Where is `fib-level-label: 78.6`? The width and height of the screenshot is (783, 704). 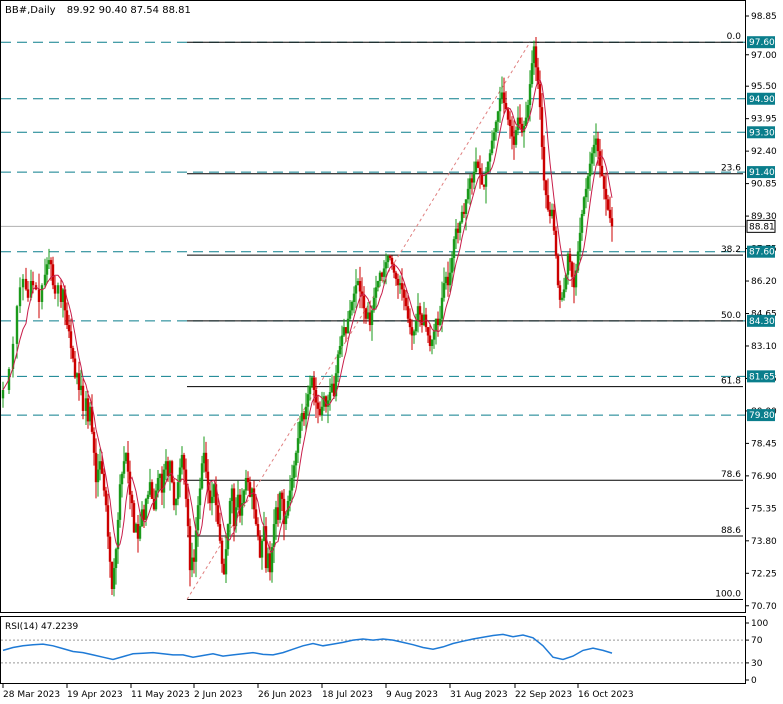 fib-level-label: 78.6 is located at coordinates (731, 475).